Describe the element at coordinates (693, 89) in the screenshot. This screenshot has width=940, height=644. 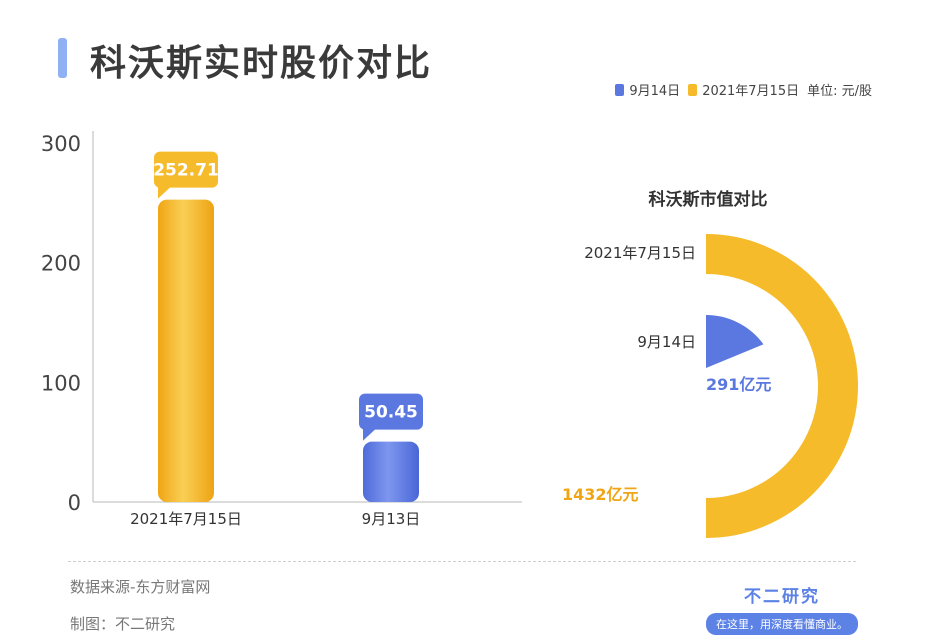
I see `legend-swatch-jul15` at that location.